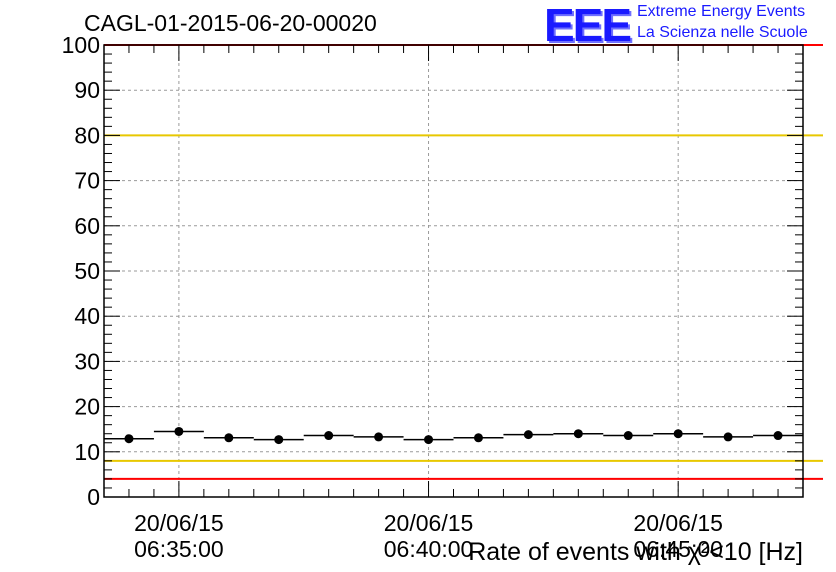  I want to click on y-tick-label: 40, so click(87, 316).